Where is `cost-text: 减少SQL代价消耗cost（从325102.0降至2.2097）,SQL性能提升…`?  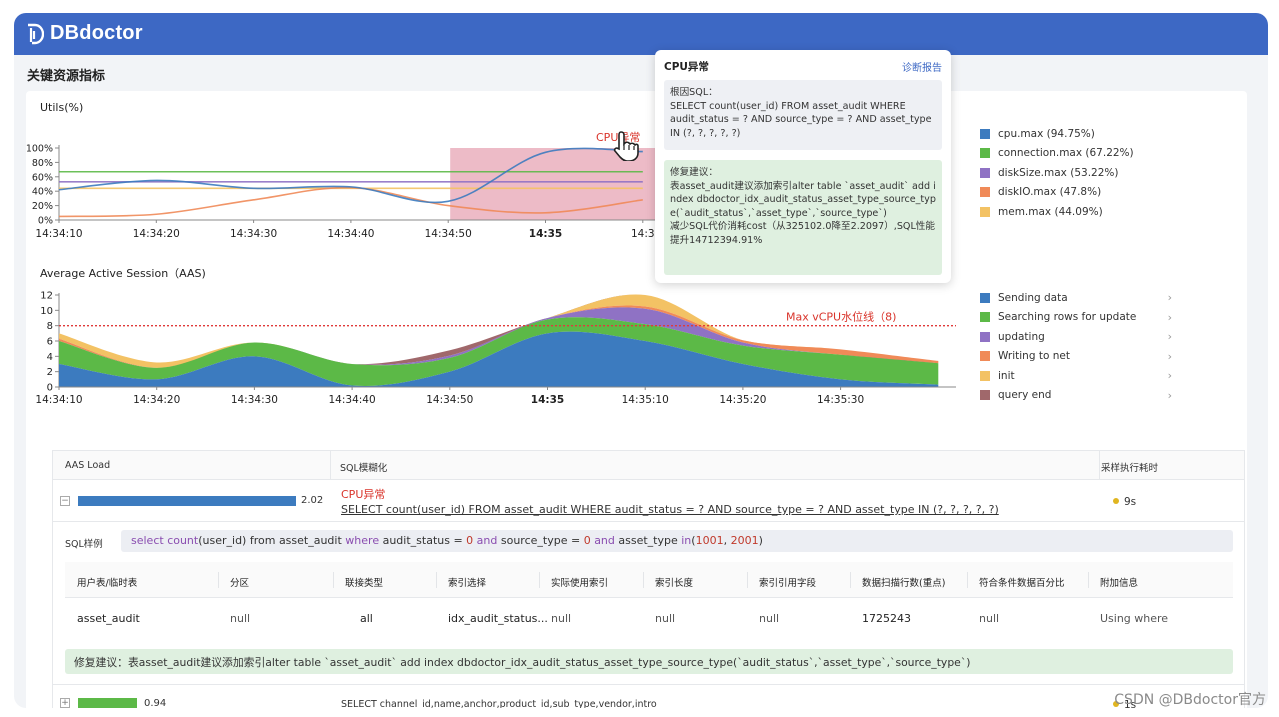
cost-text: 减少SQL代价消耗cost（从325102.0降至2.2097）,SQL性能提升… is located at coordinates (802, 233).